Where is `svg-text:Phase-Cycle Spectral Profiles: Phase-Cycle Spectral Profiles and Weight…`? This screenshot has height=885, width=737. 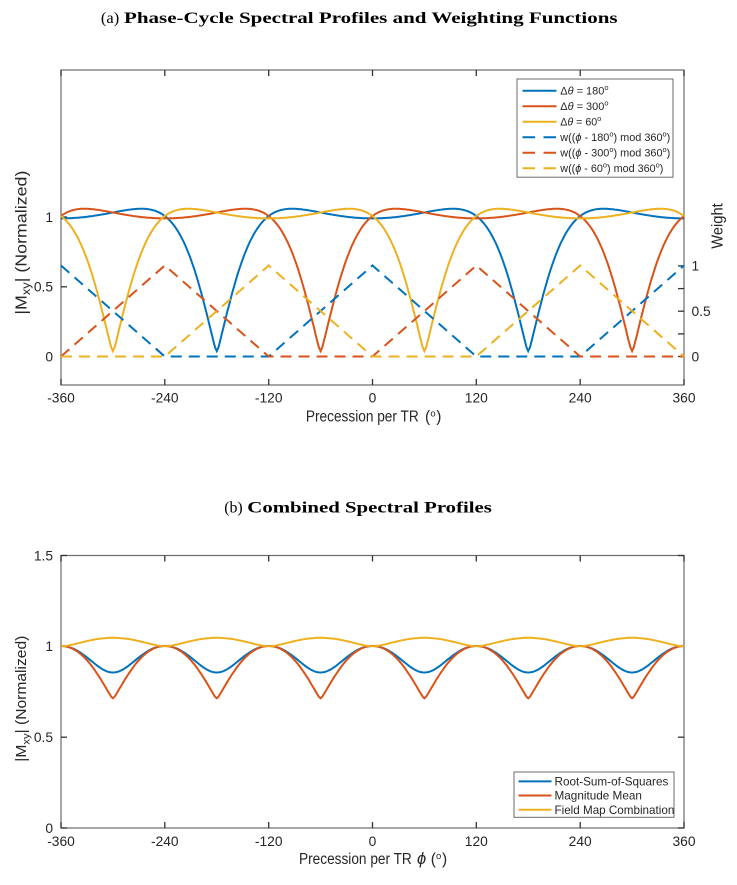 svg-text:Phase-Cycle Spectral Profiles: Phase-Cycle Spectral Profiles and Weight… is located at coordinates (371, 18).